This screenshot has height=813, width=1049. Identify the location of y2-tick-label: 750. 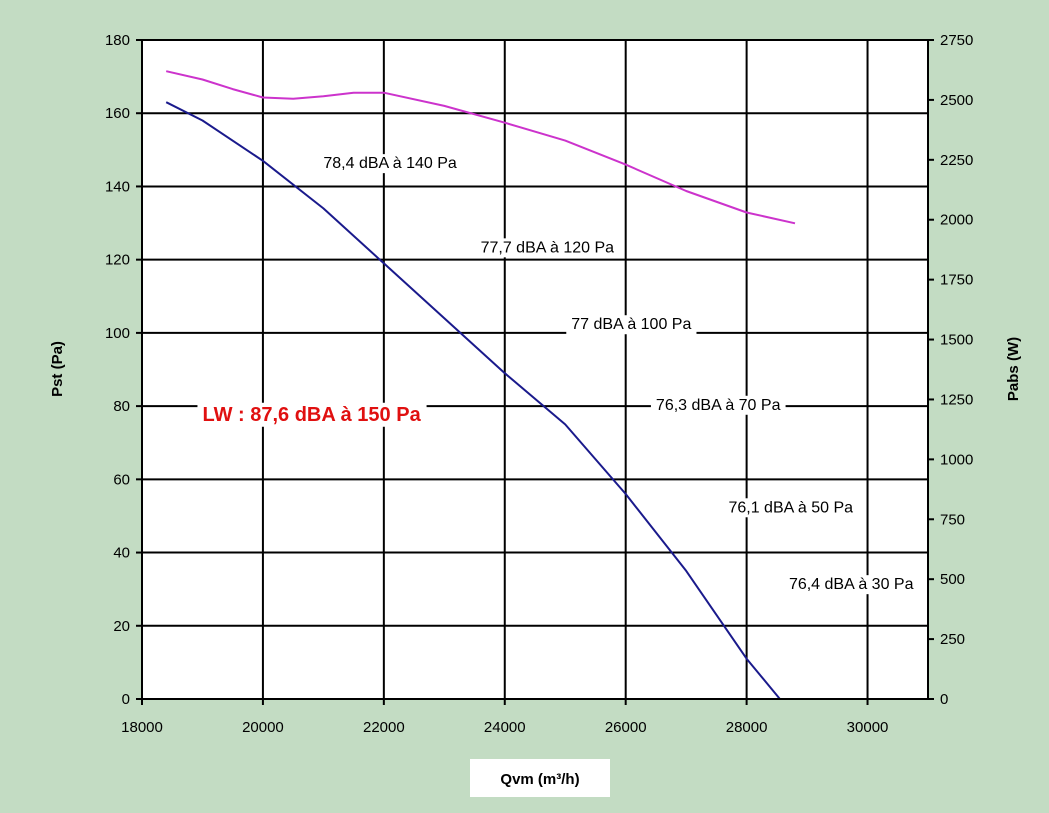
(952, 519).